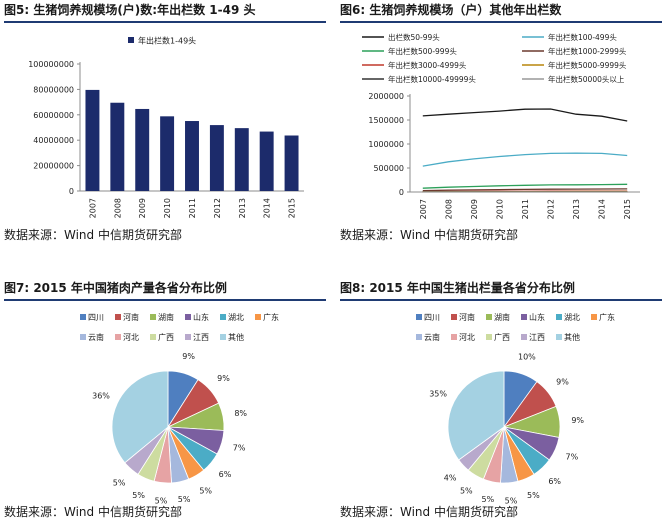 The height and width of the screenshot is (522, 667). I want to click on fig7-source: 数据来源：Wind 中信期货研究部, so click(93, 512).